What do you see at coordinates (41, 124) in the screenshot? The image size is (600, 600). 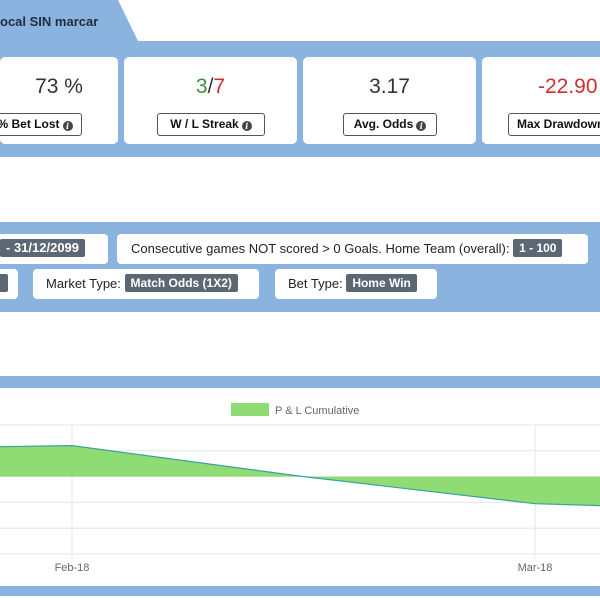 I see `stat-label-bet-lost: % Bet Lost i` at bounding box center [41, 124].